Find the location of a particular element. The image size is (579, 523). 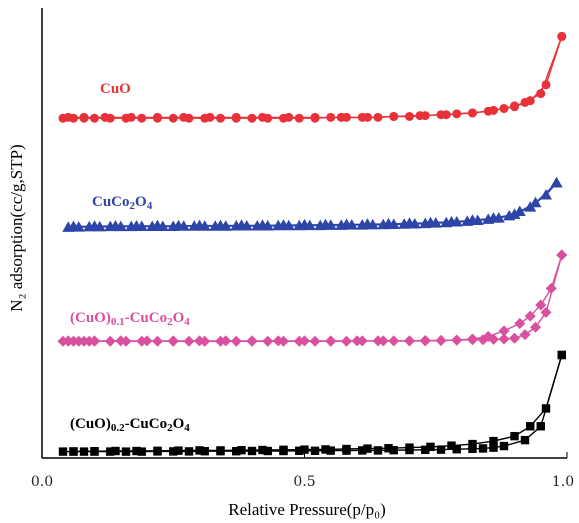

series-line-desorption is located at coordinates (315, 298).